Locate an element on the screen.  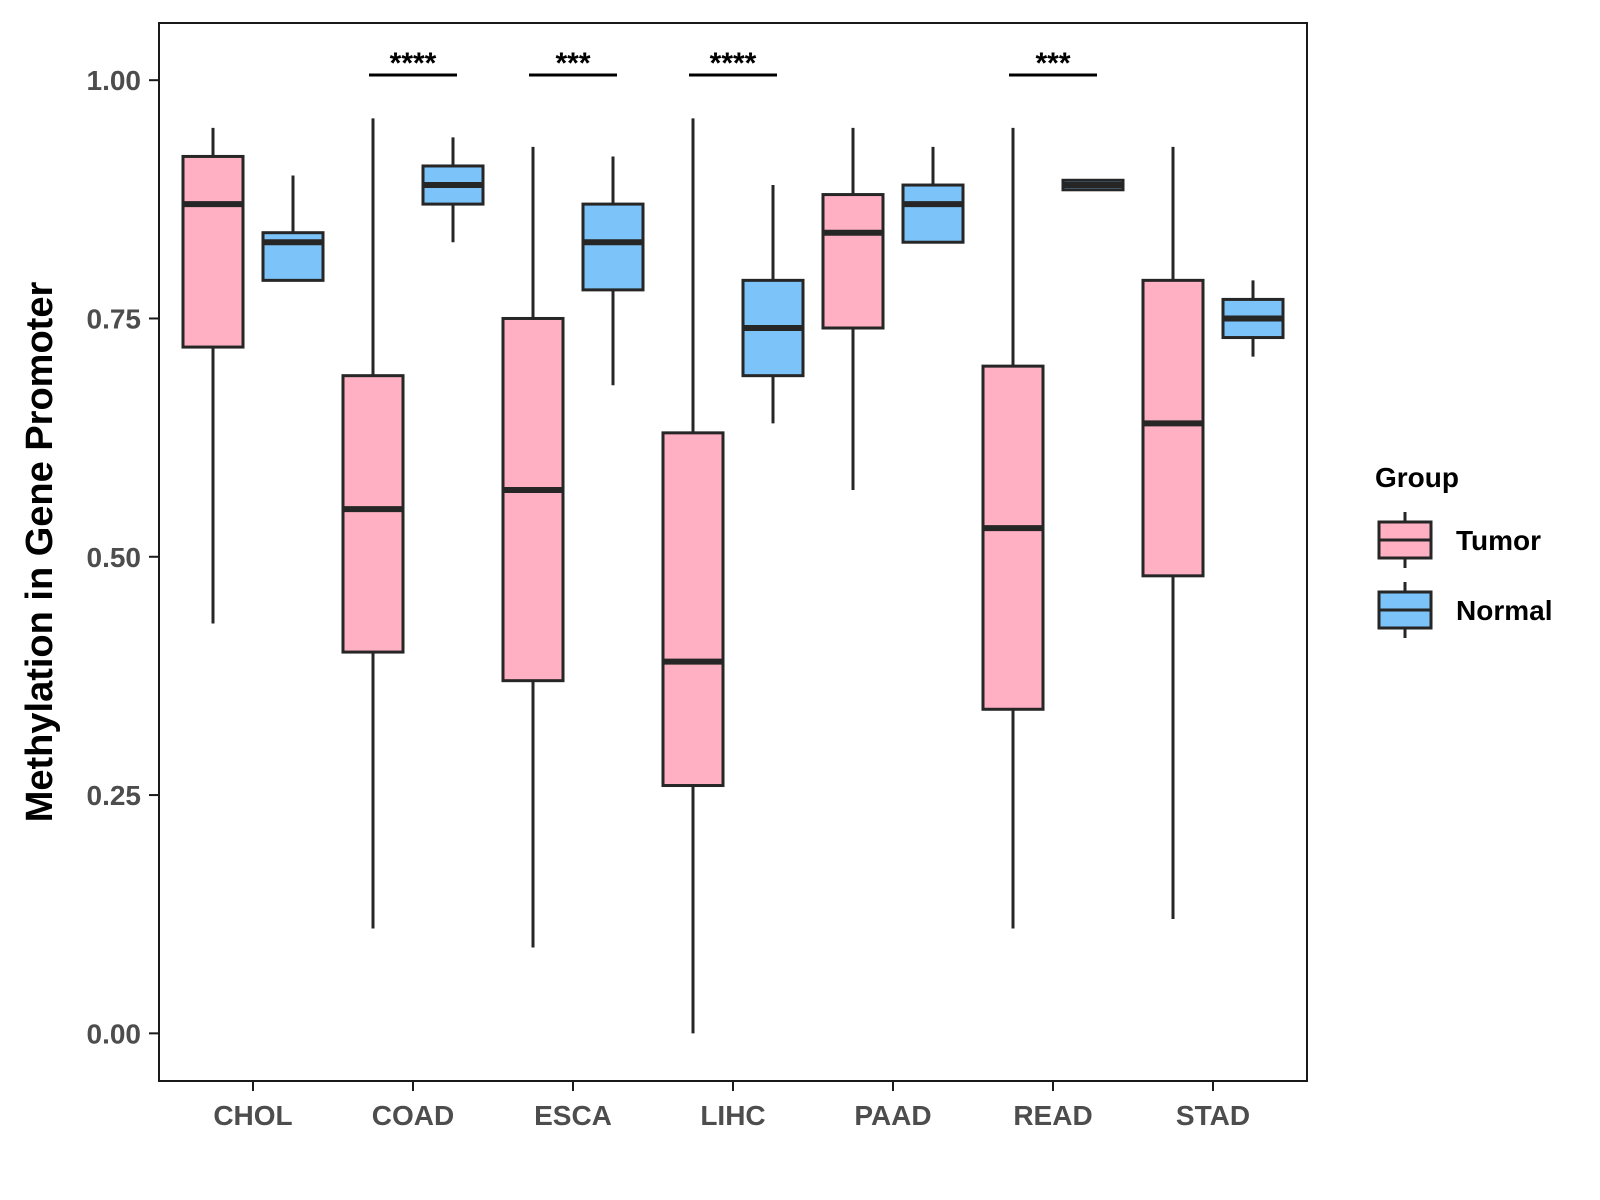
box-tumor-paad is located at coordinates (853, 309).